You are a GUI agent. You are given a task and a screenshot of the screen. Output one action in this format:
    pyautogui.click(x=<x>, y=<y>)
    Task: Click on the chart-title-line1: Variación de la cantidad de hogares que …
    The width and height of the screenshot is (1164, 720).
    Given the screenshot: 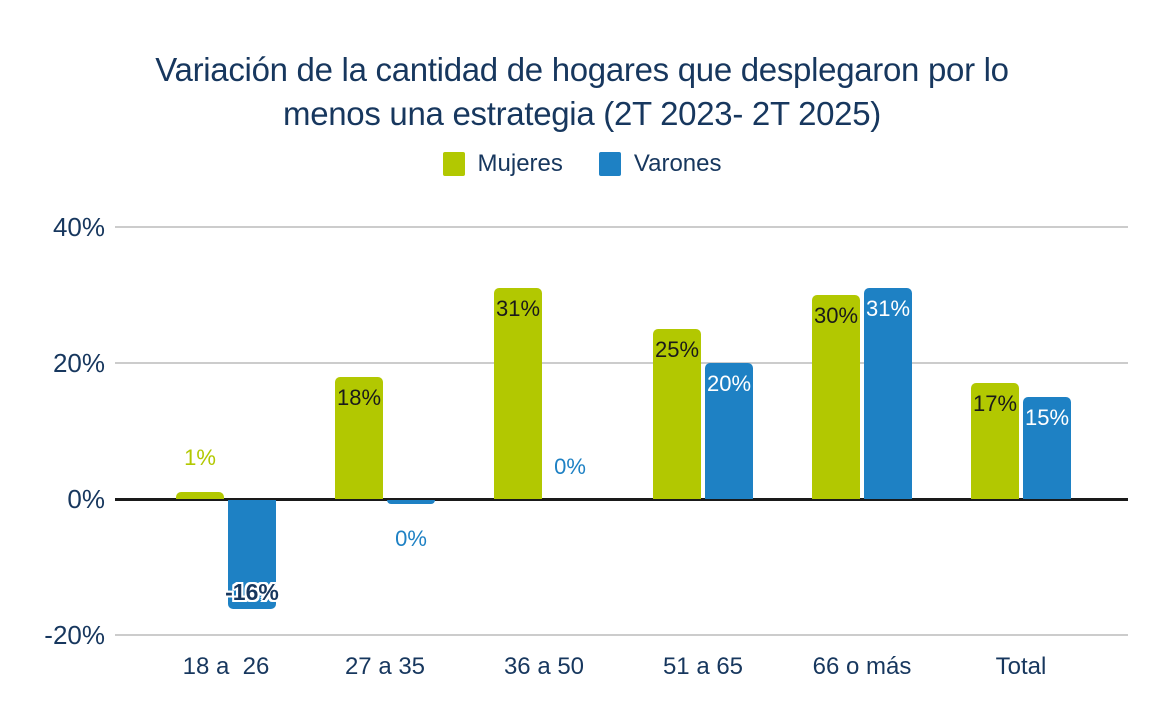 What is the action you would take?
    pyautogui.click(x=582, y=69)
    